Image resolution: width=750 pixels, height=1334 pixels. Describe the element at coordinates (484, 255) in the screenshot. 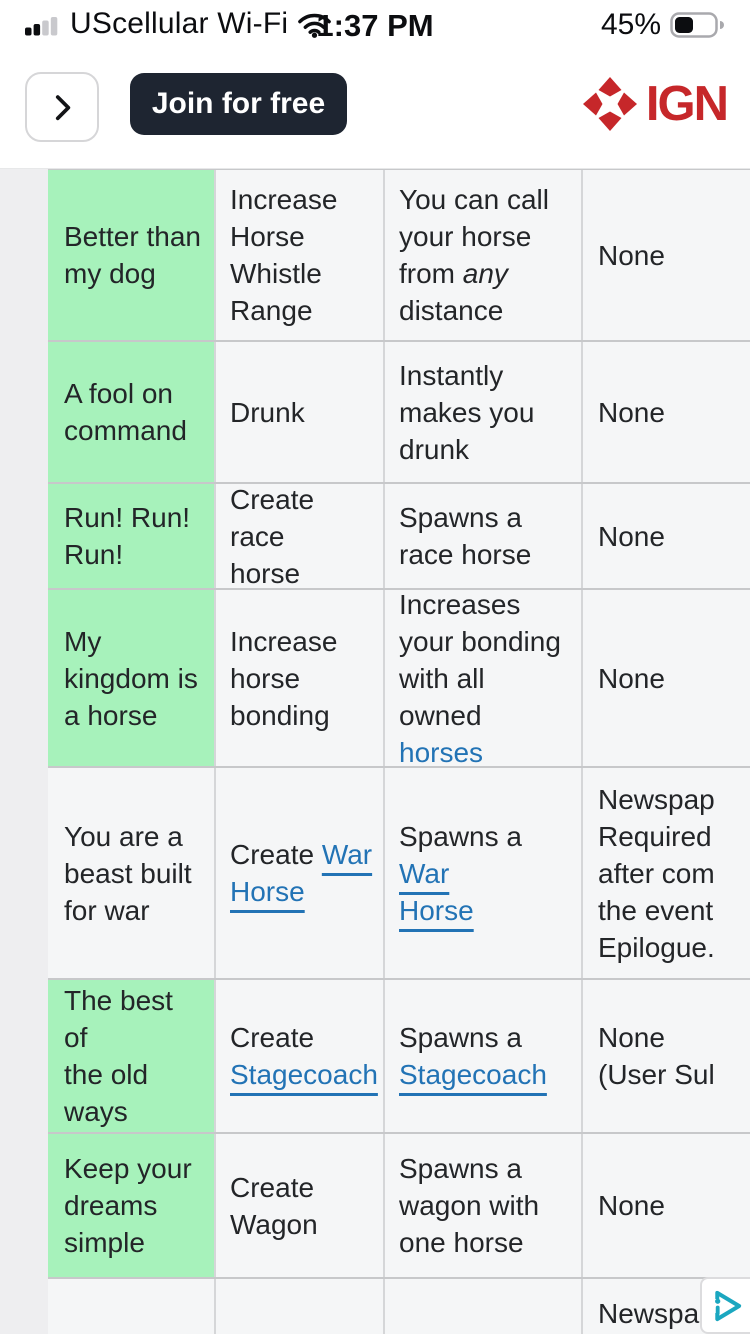

I see `cheat-description-cell: You can call your horse from any distance` at that location.